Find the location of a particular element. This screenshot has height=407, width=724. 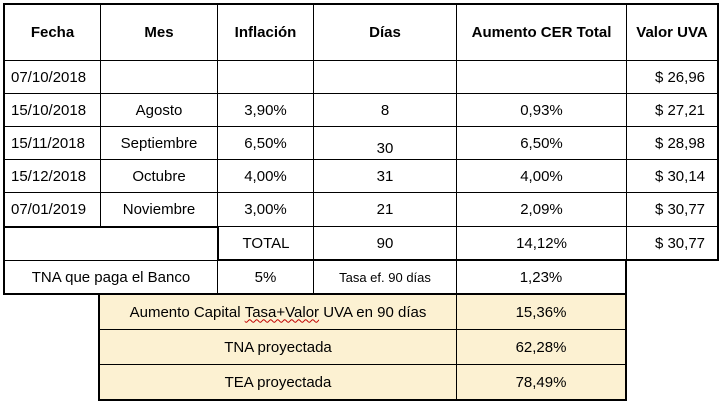

total-dias: 90 is located at coordinates (385, 243).